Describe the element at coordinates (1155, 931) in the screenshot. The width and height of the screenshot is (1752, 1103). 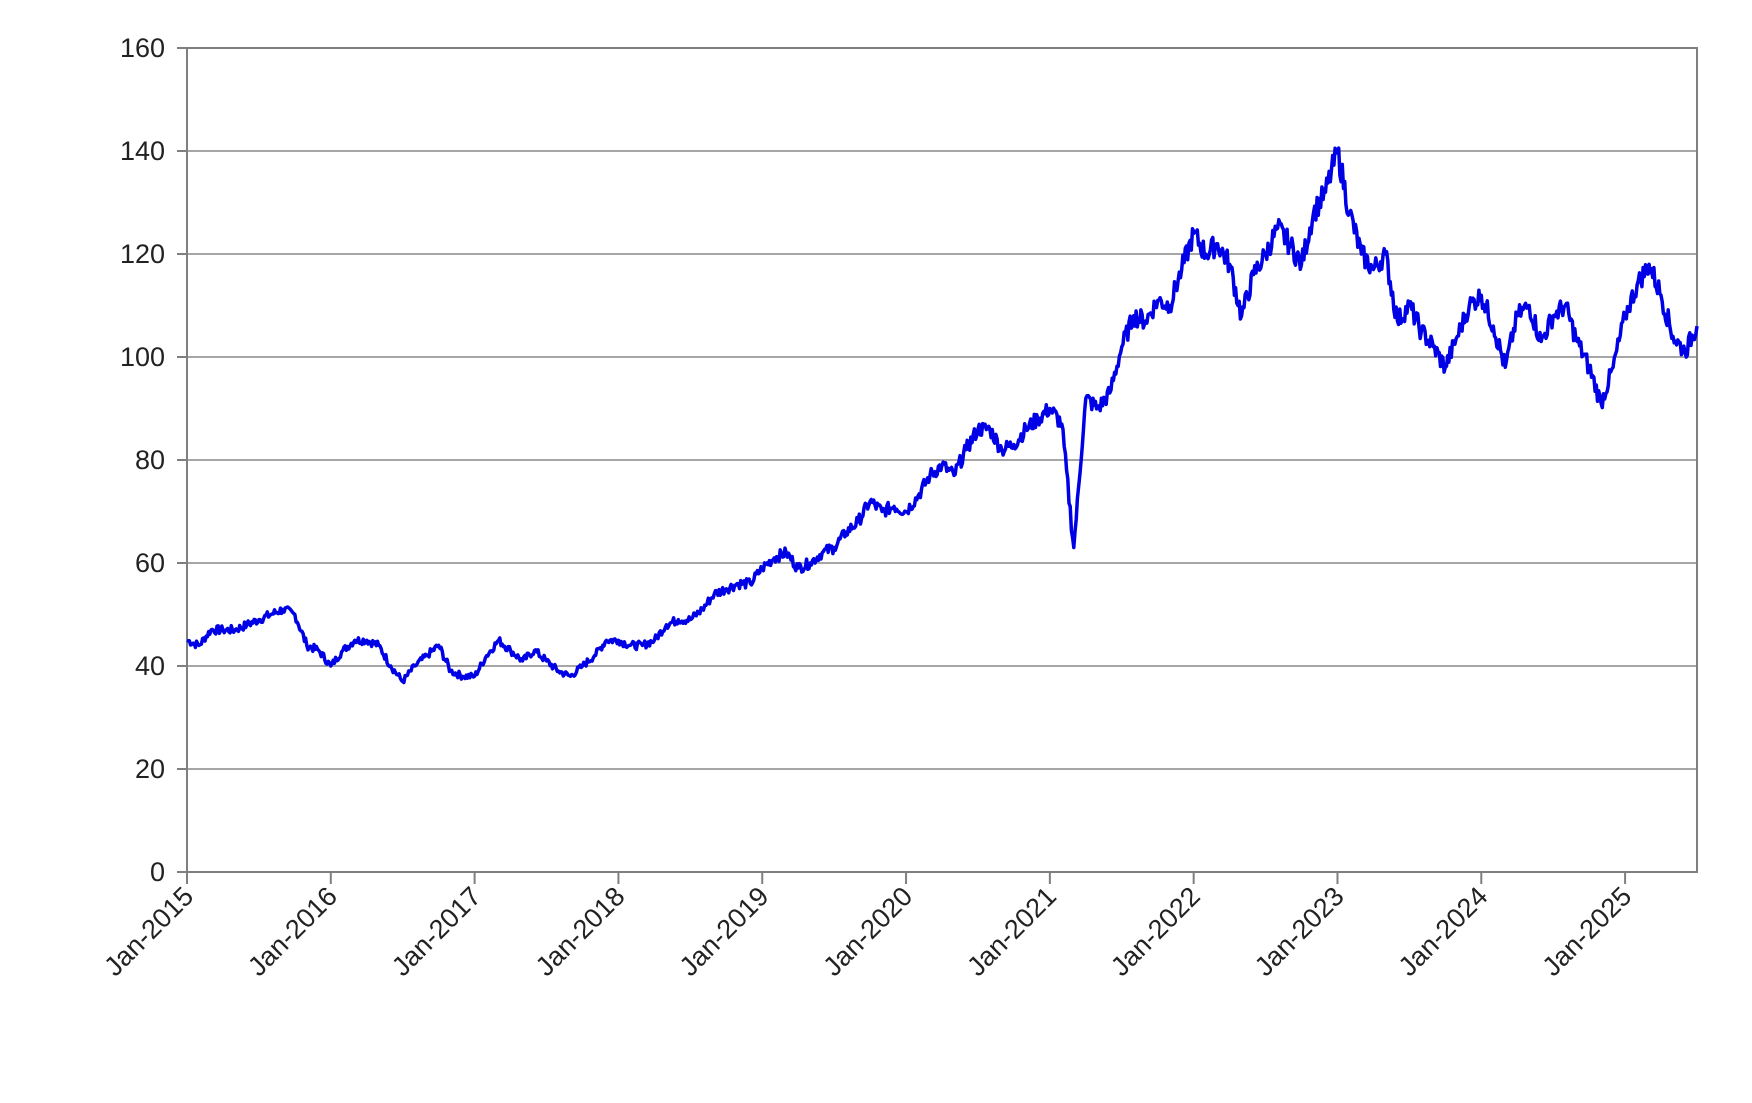
I see `x-tick-label: Jan-2022` at that location.